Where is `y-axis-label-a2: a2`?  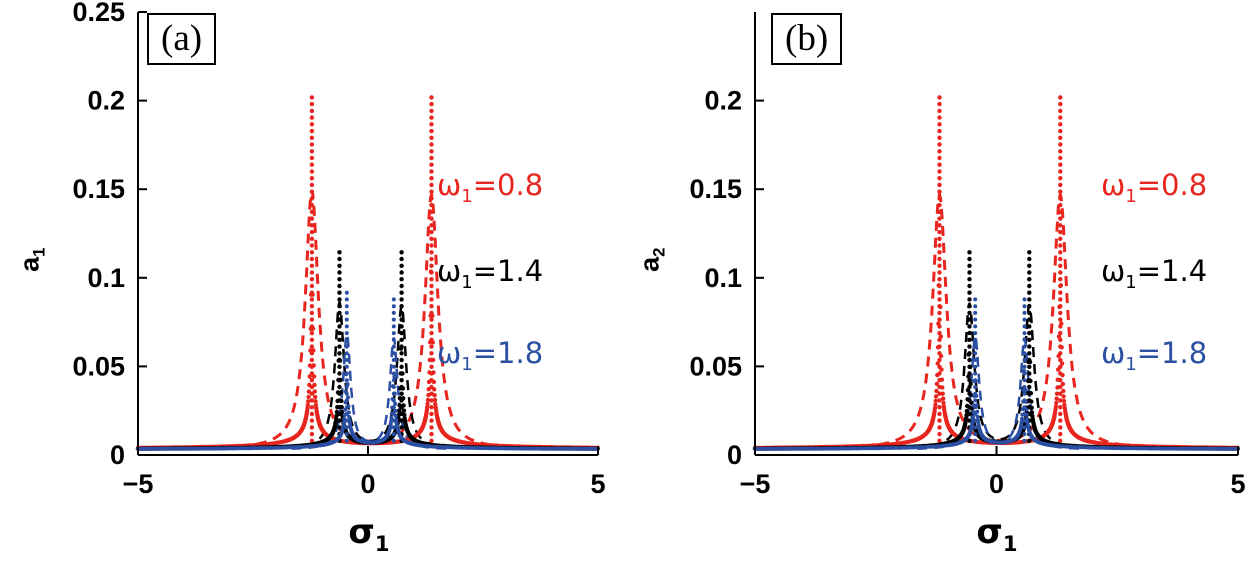
y-axis-label-a2: a2 is located at coordinates (651, 260).